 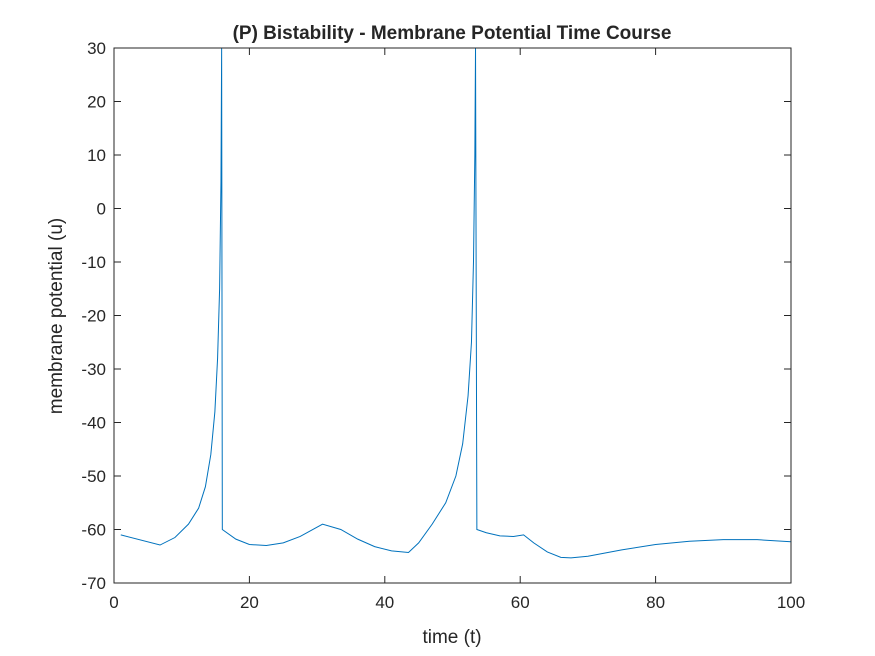 I want to click on x-axis-label: time (t), so click(x=451, y=637).